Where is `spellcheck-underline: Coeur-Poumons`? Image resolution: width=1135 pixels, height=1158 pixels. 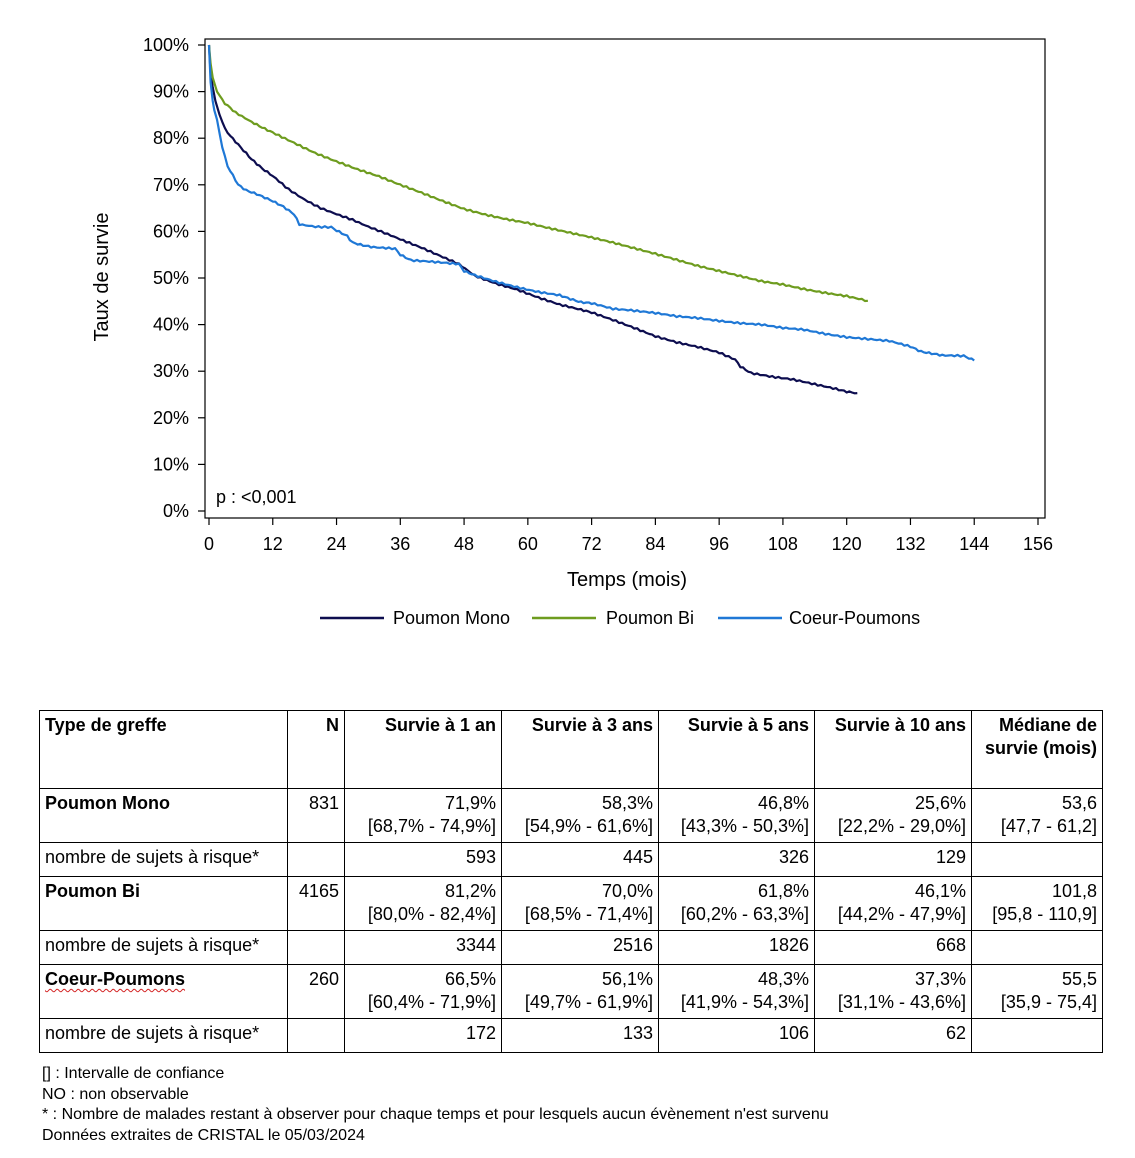
spellcheck-underline: Coeur-Poumons is located at coordinates (115, 979).